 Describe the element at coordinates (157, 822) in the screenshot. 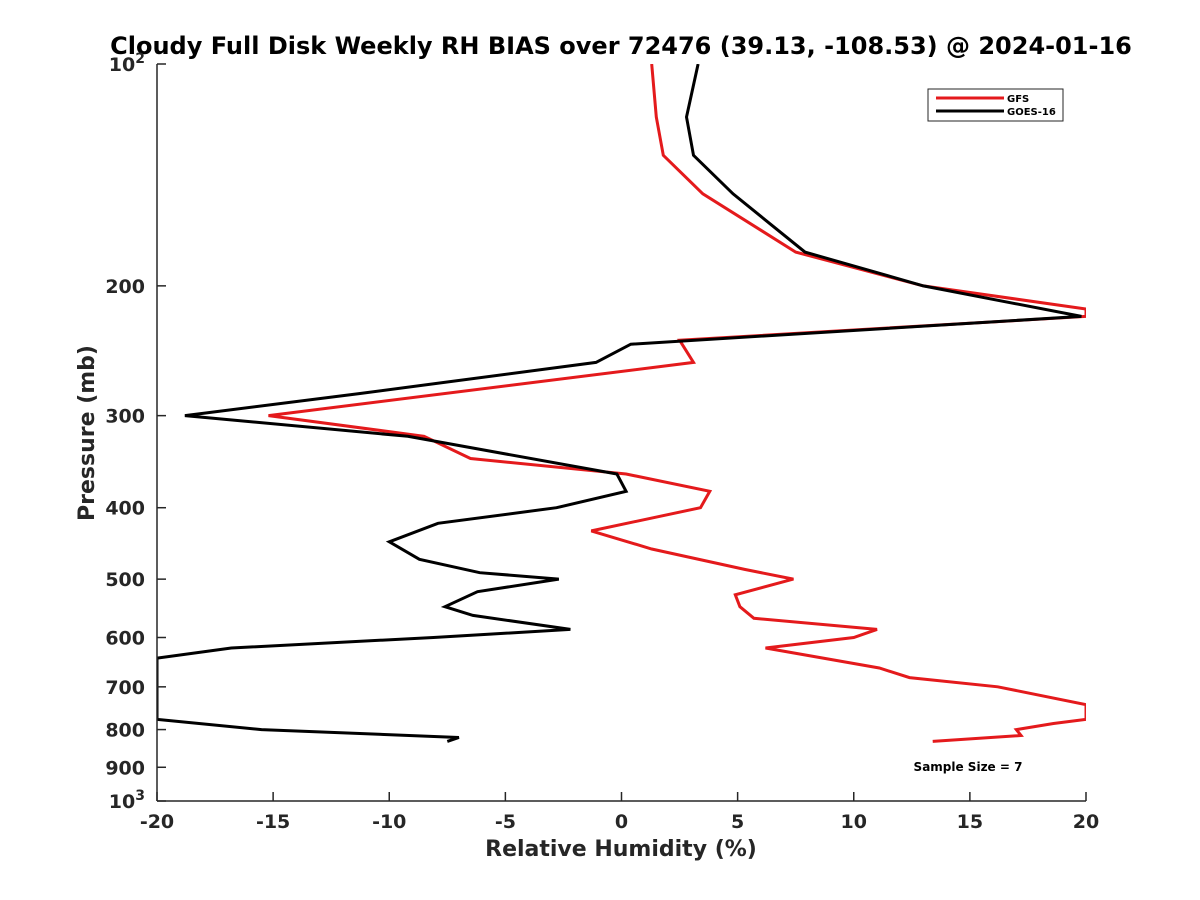

I see `x-tick-label: -20` at that location.